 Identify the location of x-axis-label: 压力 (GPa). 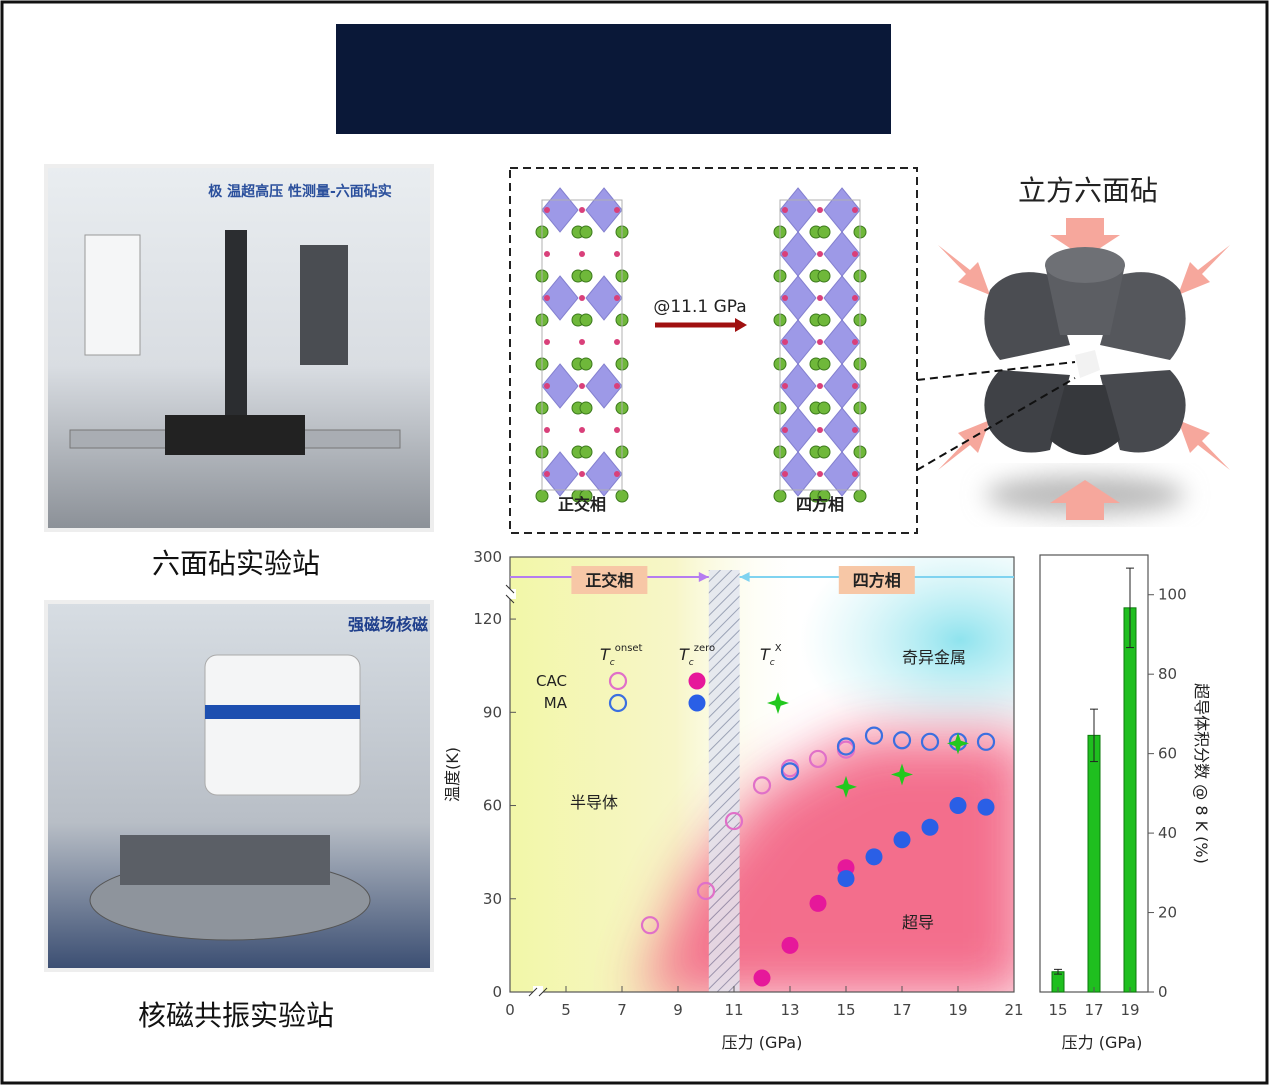
(1102, 1042).